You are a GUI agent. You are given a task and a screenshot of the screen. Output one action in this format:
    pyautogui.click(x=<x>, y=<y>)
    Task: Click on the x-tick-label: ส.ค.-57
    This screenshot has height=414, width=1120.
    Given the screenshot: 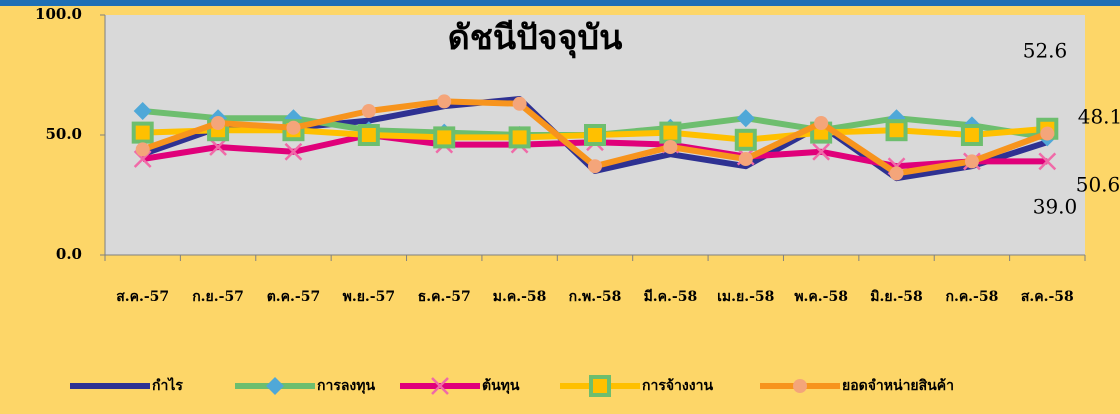 What is the action you would take?
    pyautogui.click(x=142, y=297)
    